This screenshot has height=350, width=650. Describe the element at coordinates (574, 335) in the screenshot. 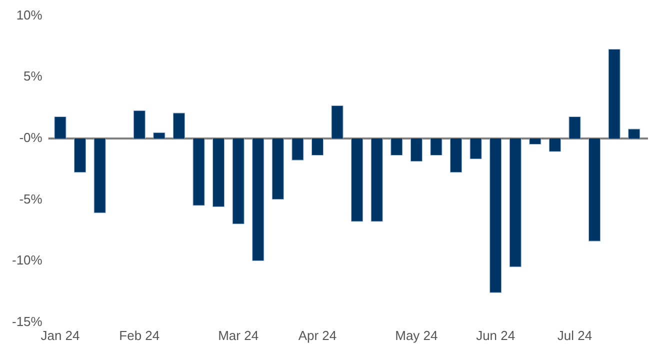

I see `x-tick-label: Jul 24` at that location.